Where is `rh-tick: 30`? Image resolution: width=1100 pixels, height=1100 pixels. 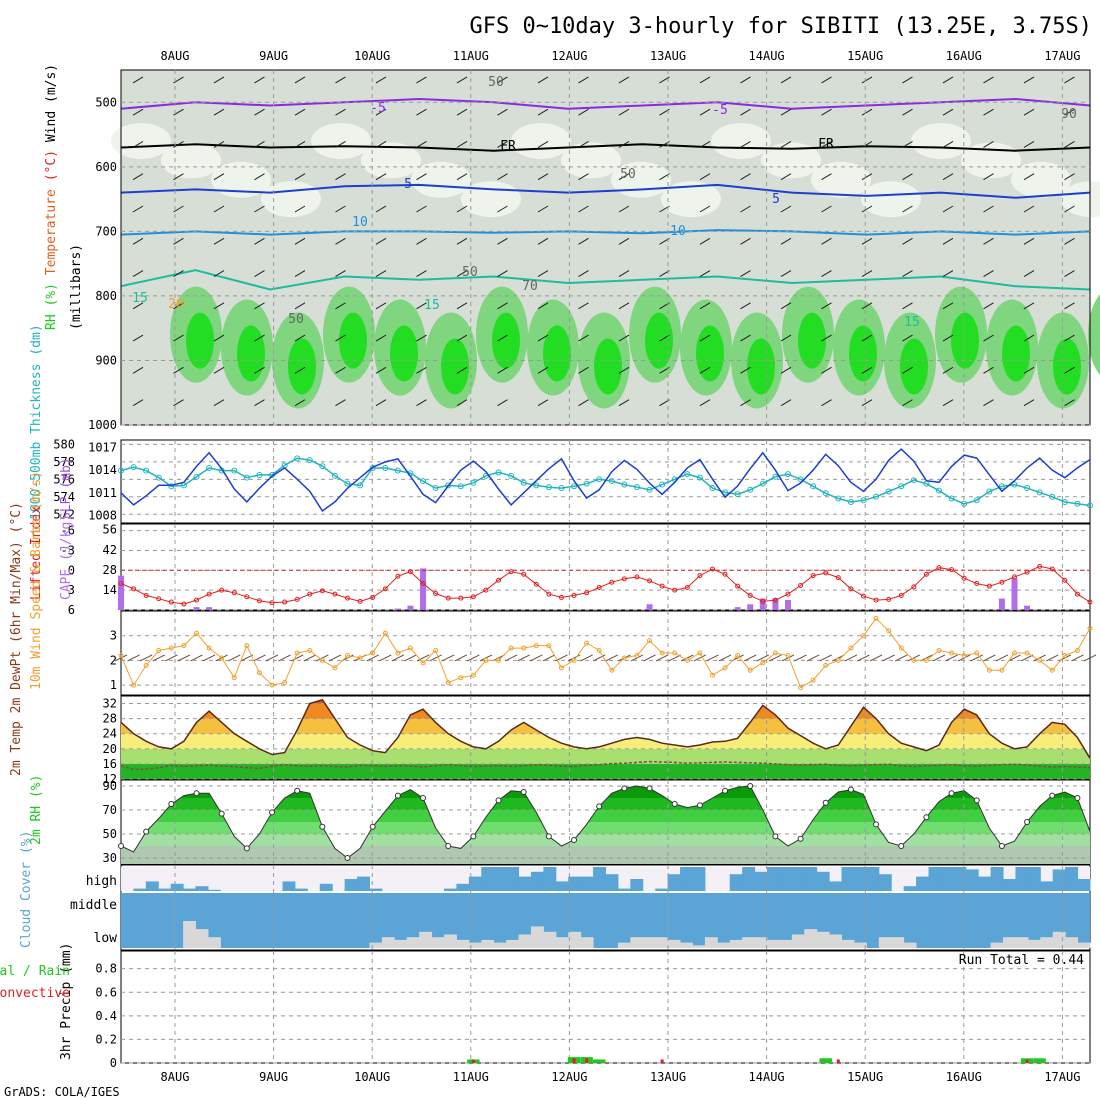
rh-tick: 30 is located at coordinates (110, 858).